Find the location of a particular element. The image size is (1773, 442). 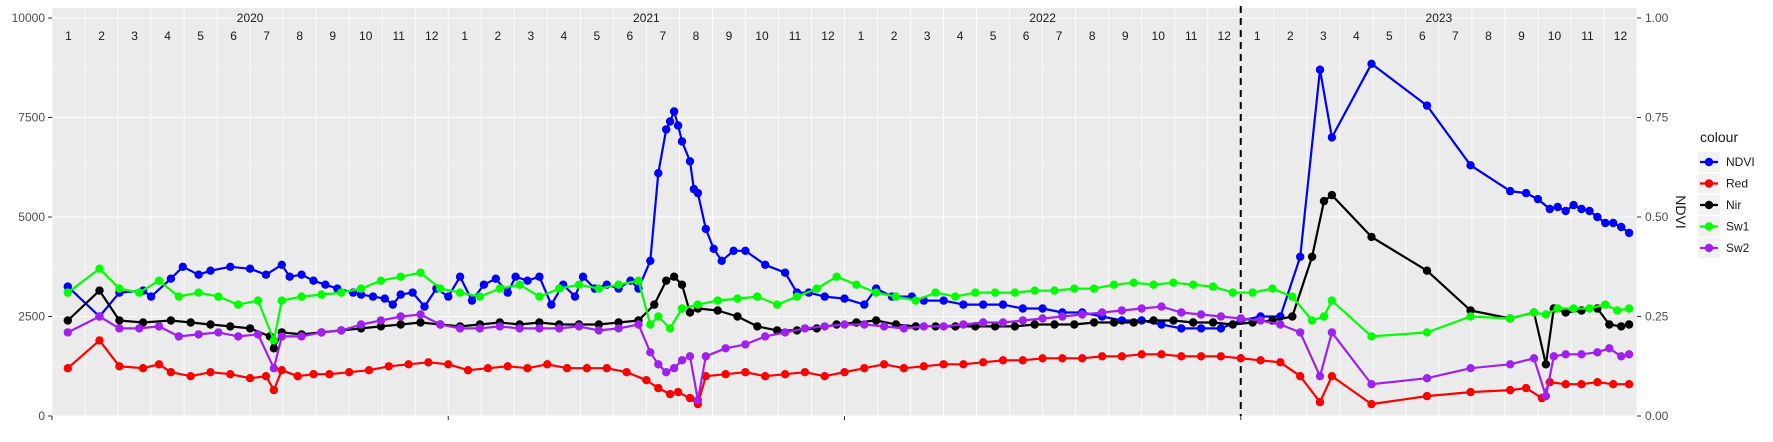

month-label: 1 is located at coordinates (1257, 36).